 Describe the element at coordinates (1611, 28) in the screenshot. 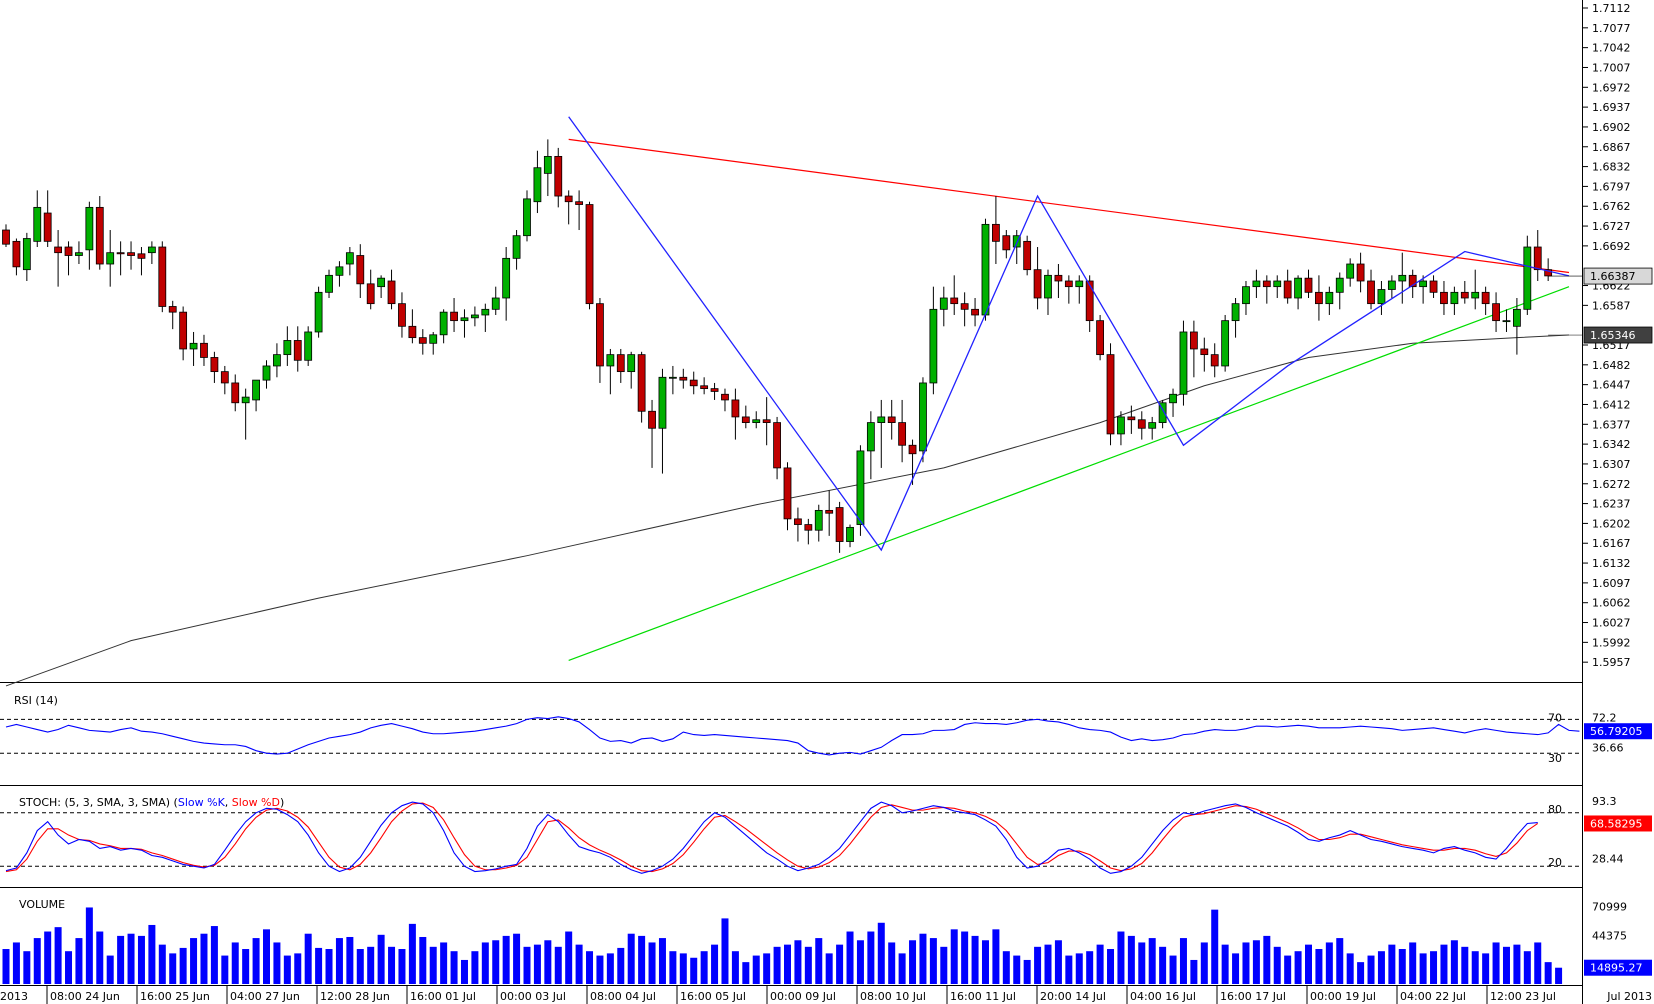

I see `price-tick-label: 1.7077` at that location.